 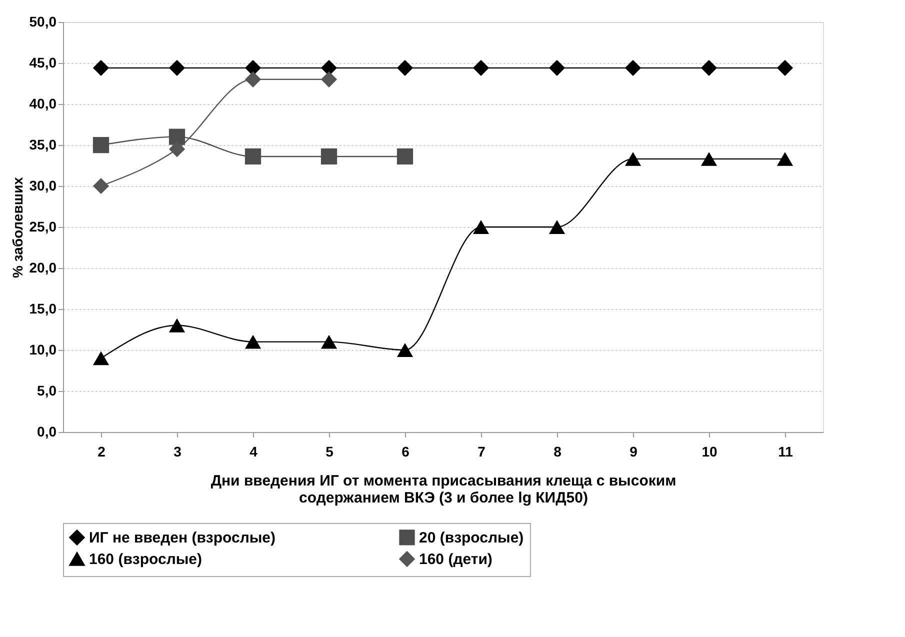 What do you see at coordinates (43, 308) in the screenshot?
I see `y-tick-label: 15,0` at bounding box center [43, 308].